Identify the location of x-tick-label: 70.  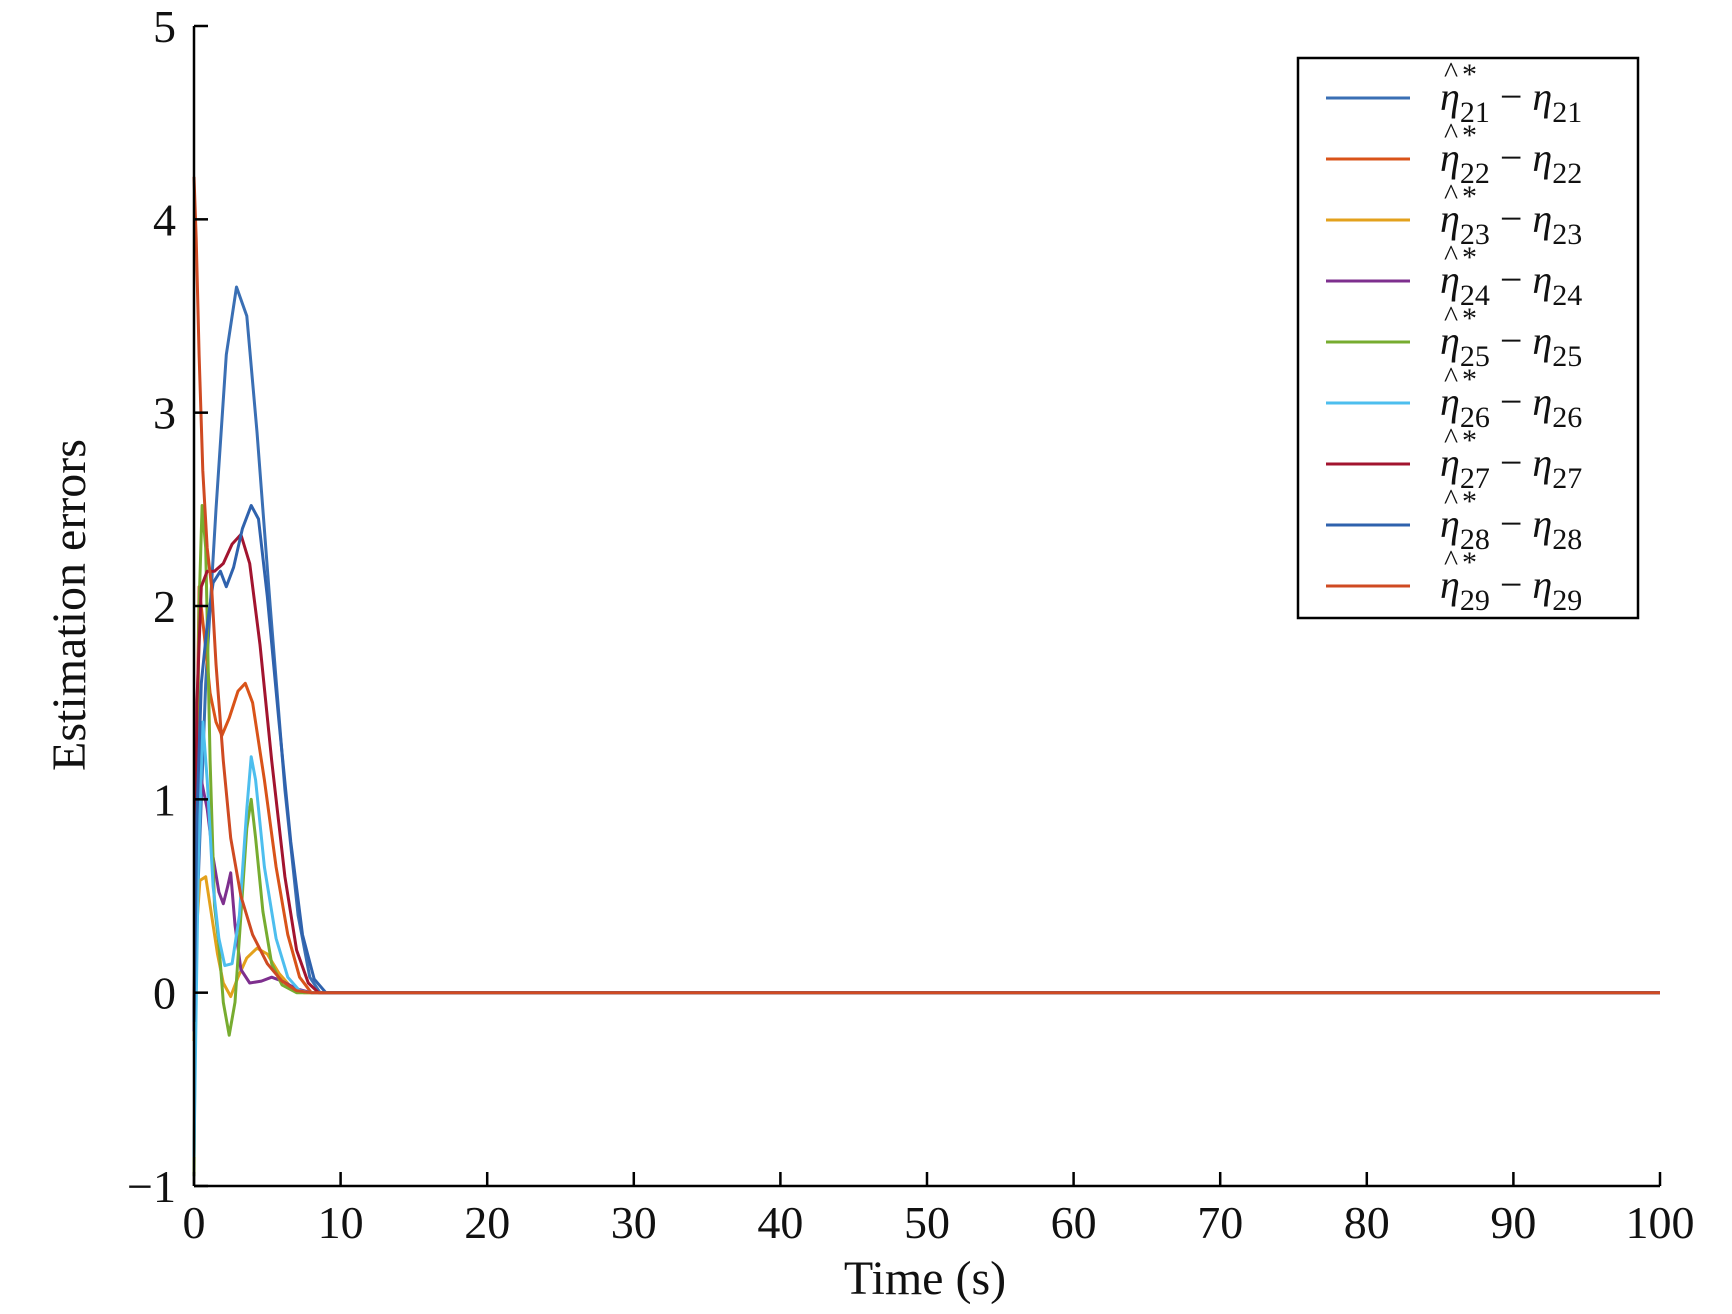
(1220, 1222).